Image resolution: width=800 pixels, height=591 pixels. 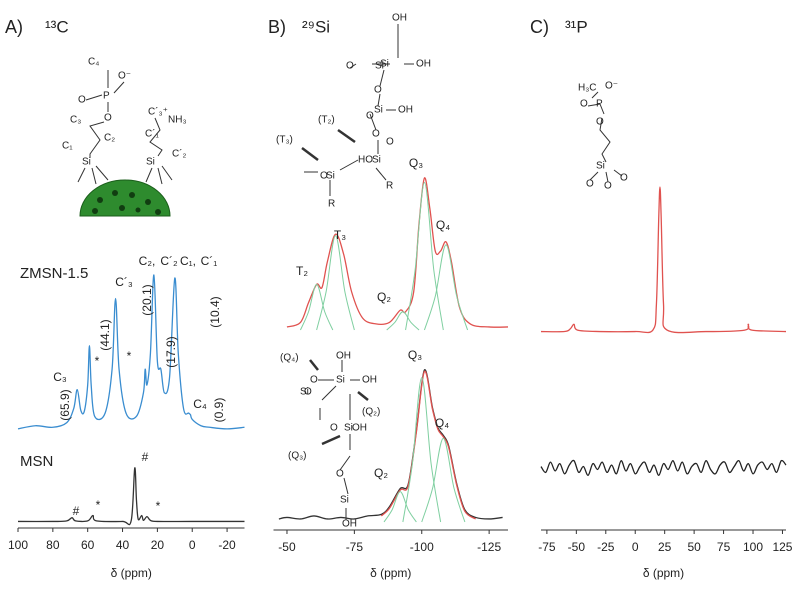 I want to click on peak-annotation: C₄, so click(x=200, y=404).